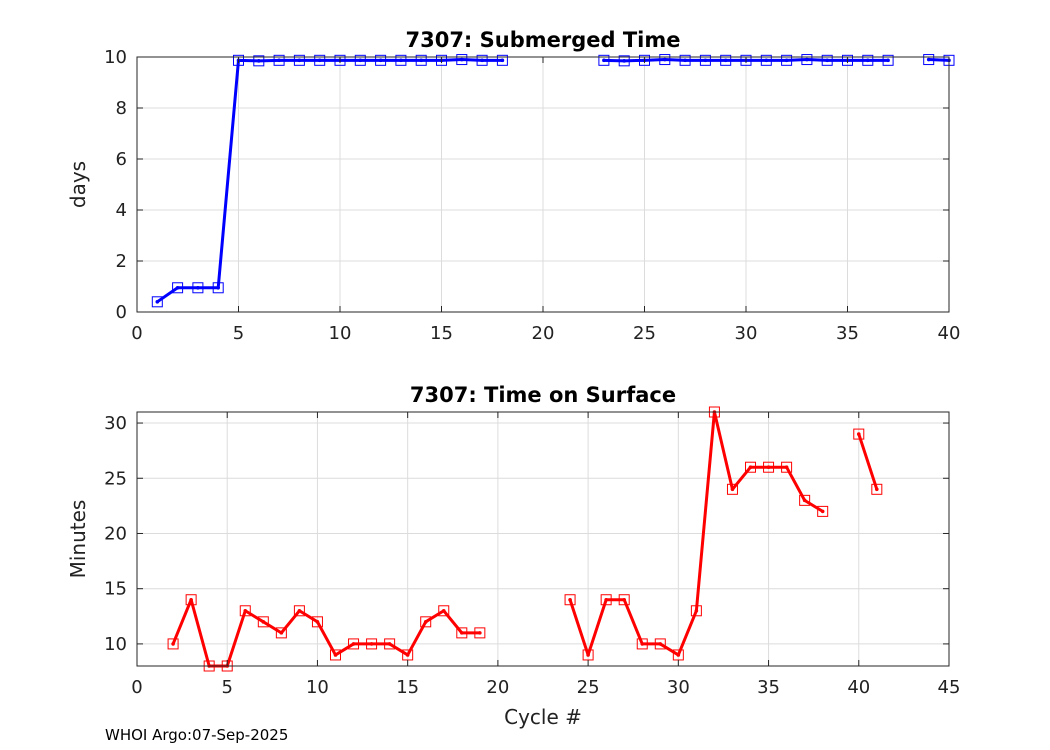 This screenshot has width=1050, height=750. I want to click on submerged-time-xtick-label: 25, so click(644, 333).